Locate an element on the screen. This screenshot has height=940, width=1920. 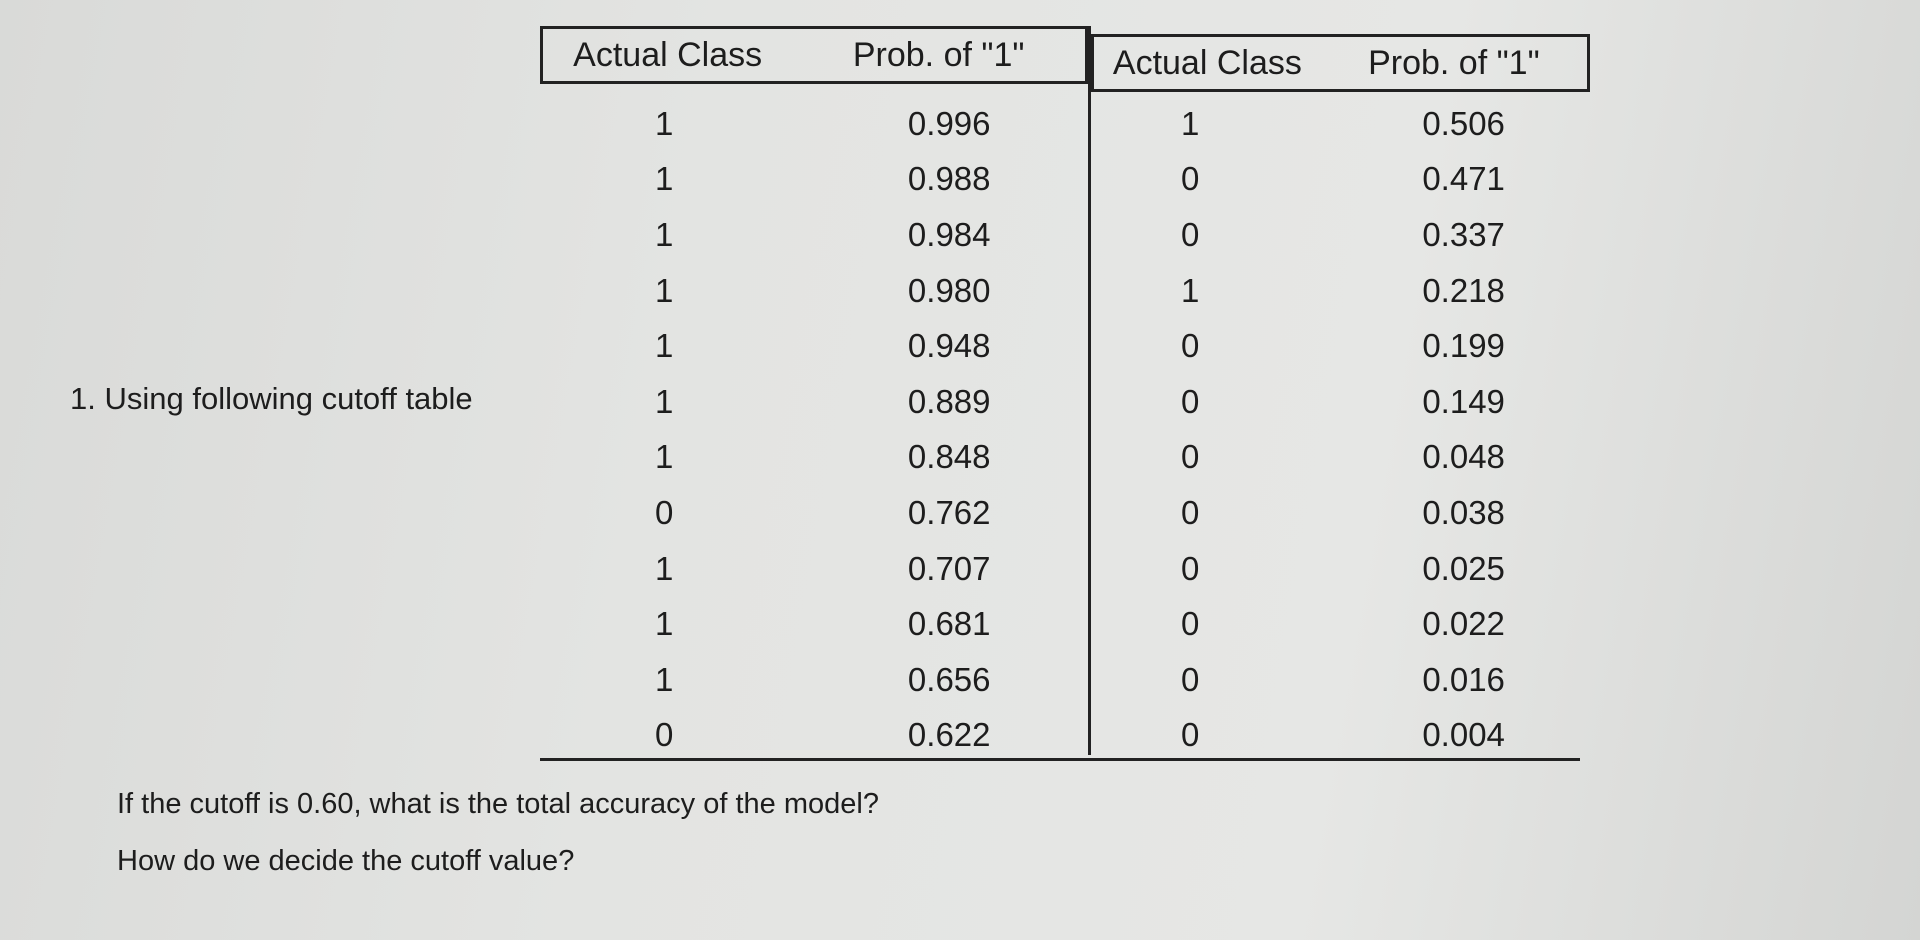
prob-cell: 0.848 is located at coordinates (949, 457).